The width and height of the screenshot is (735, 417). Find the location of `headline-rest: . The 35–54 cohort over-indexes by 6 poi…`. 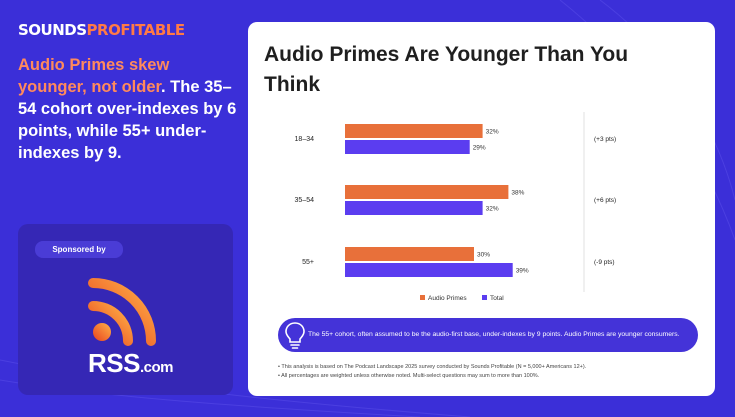

headline-rest: . The 35–54 cohort over-indexes by 6 poi… is located at coordinates (127, 120).